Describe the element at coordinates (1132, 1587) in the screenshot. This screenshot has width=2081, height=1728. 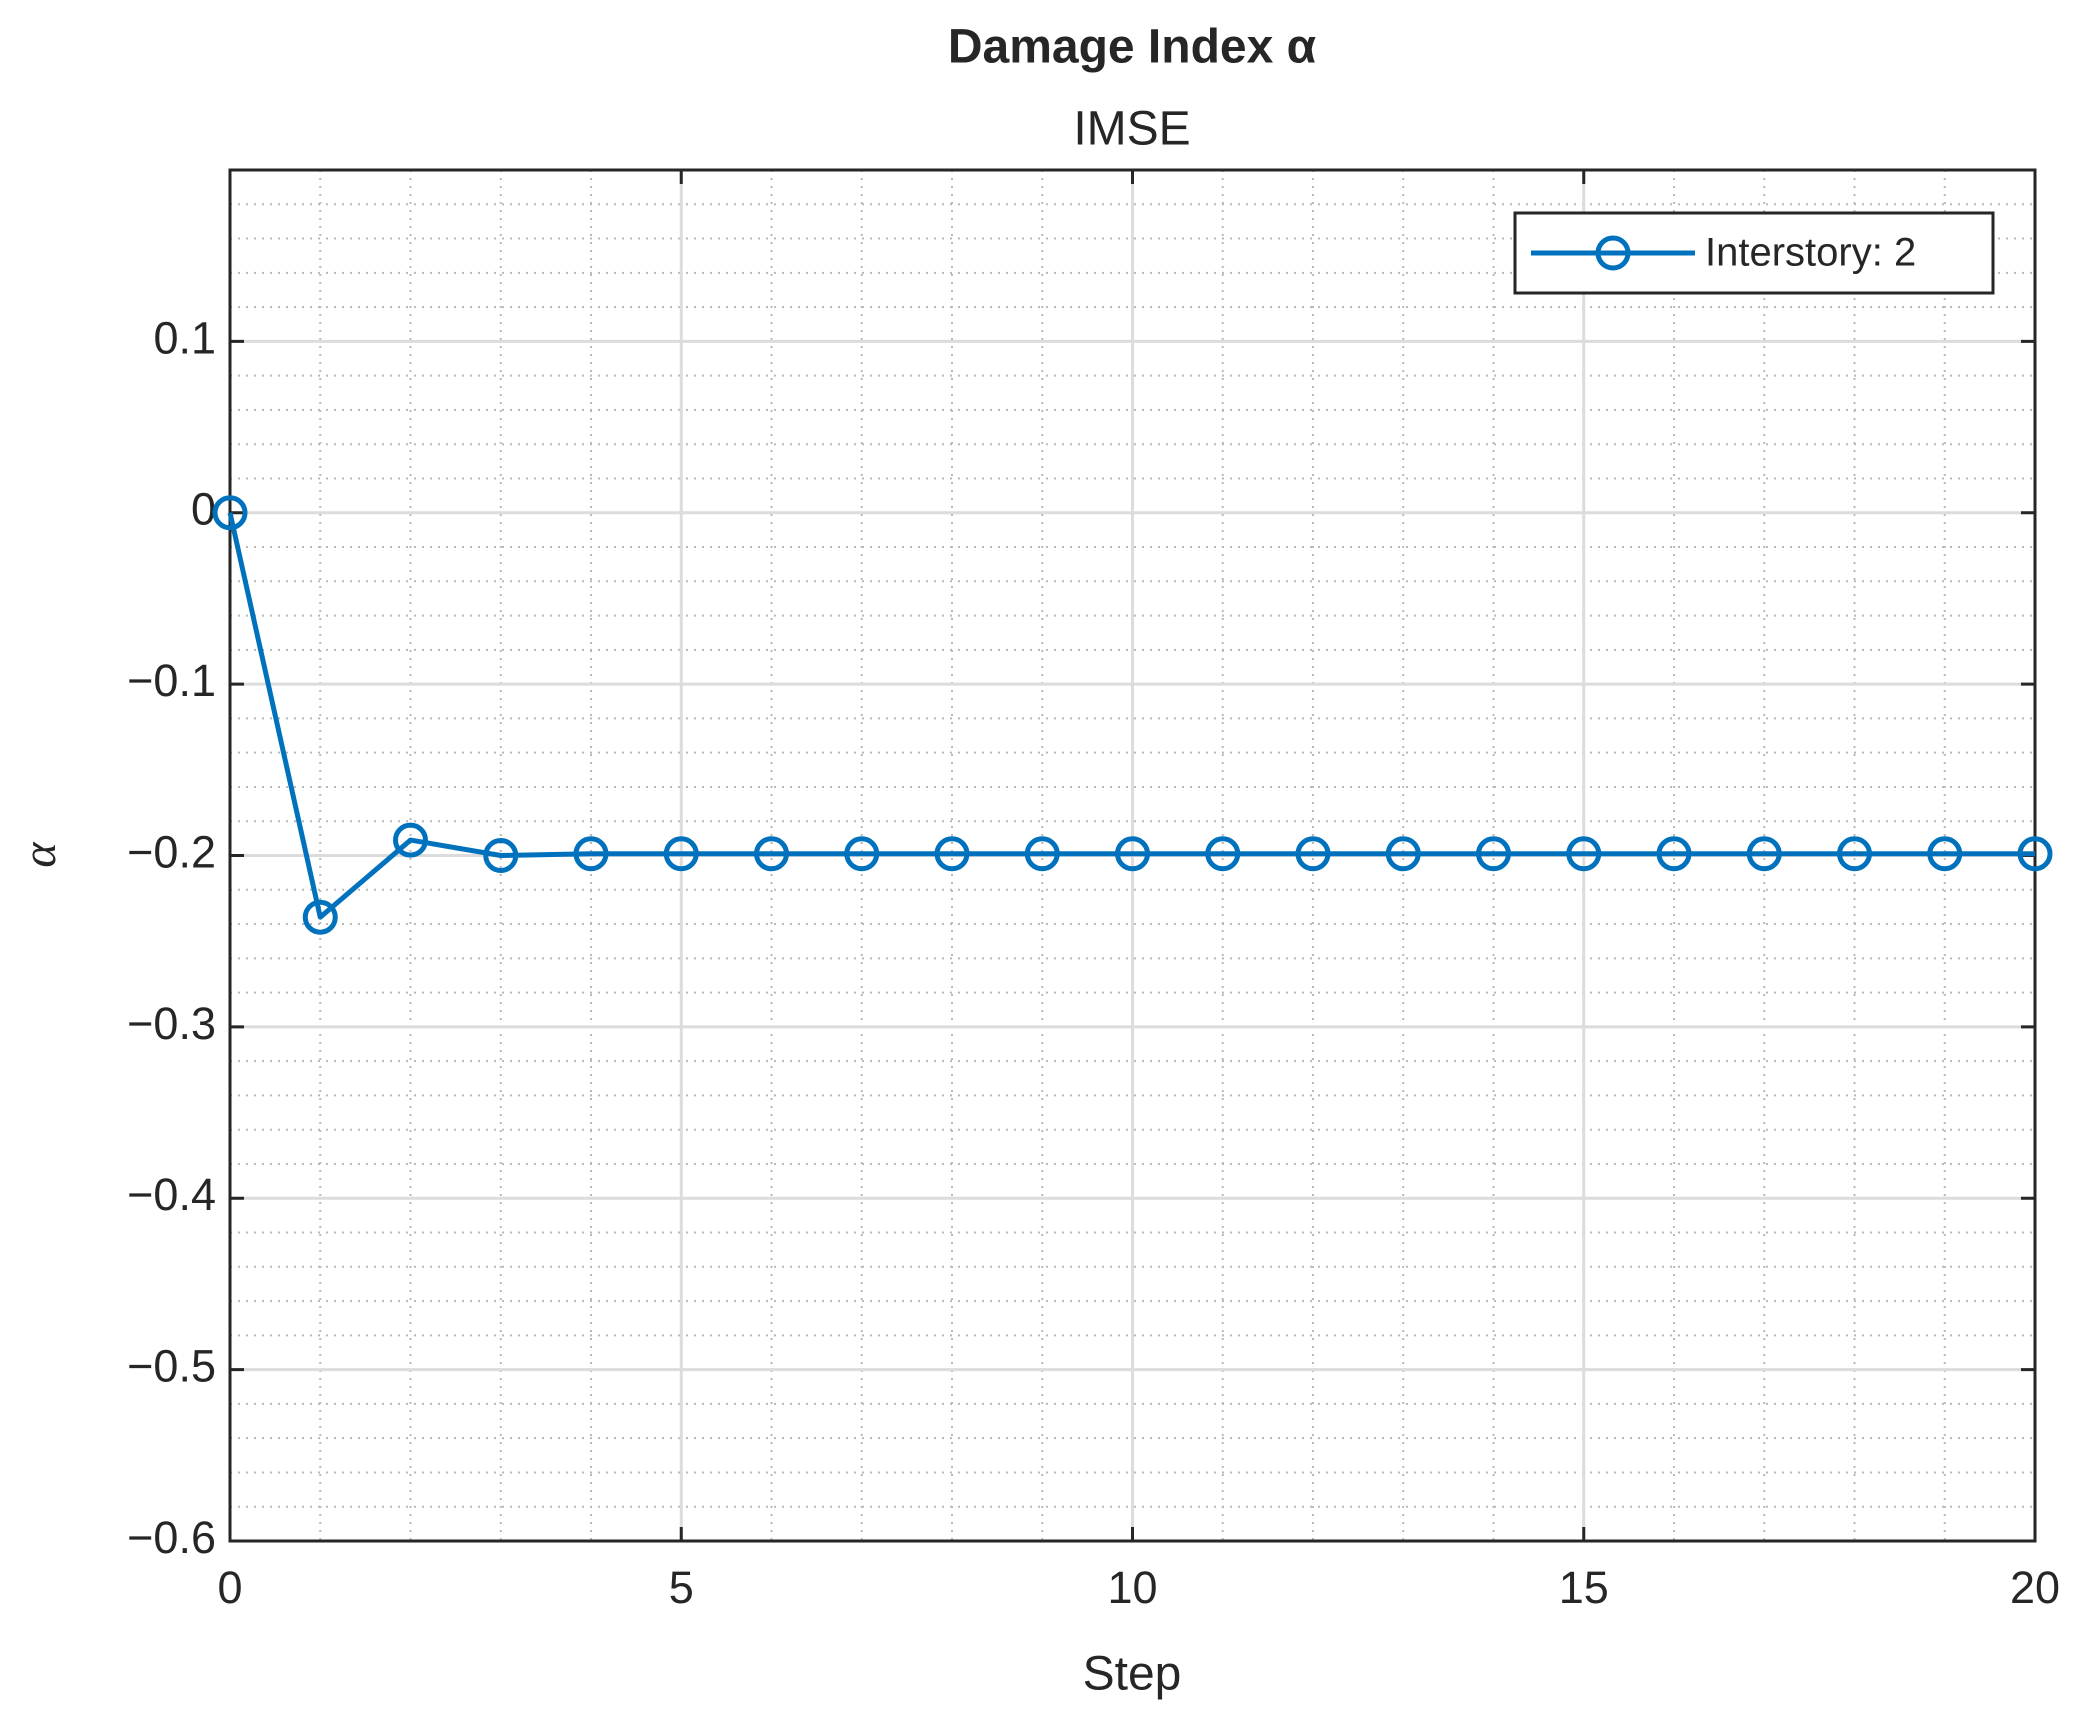
I see `x-tick-label: 10` at that location.